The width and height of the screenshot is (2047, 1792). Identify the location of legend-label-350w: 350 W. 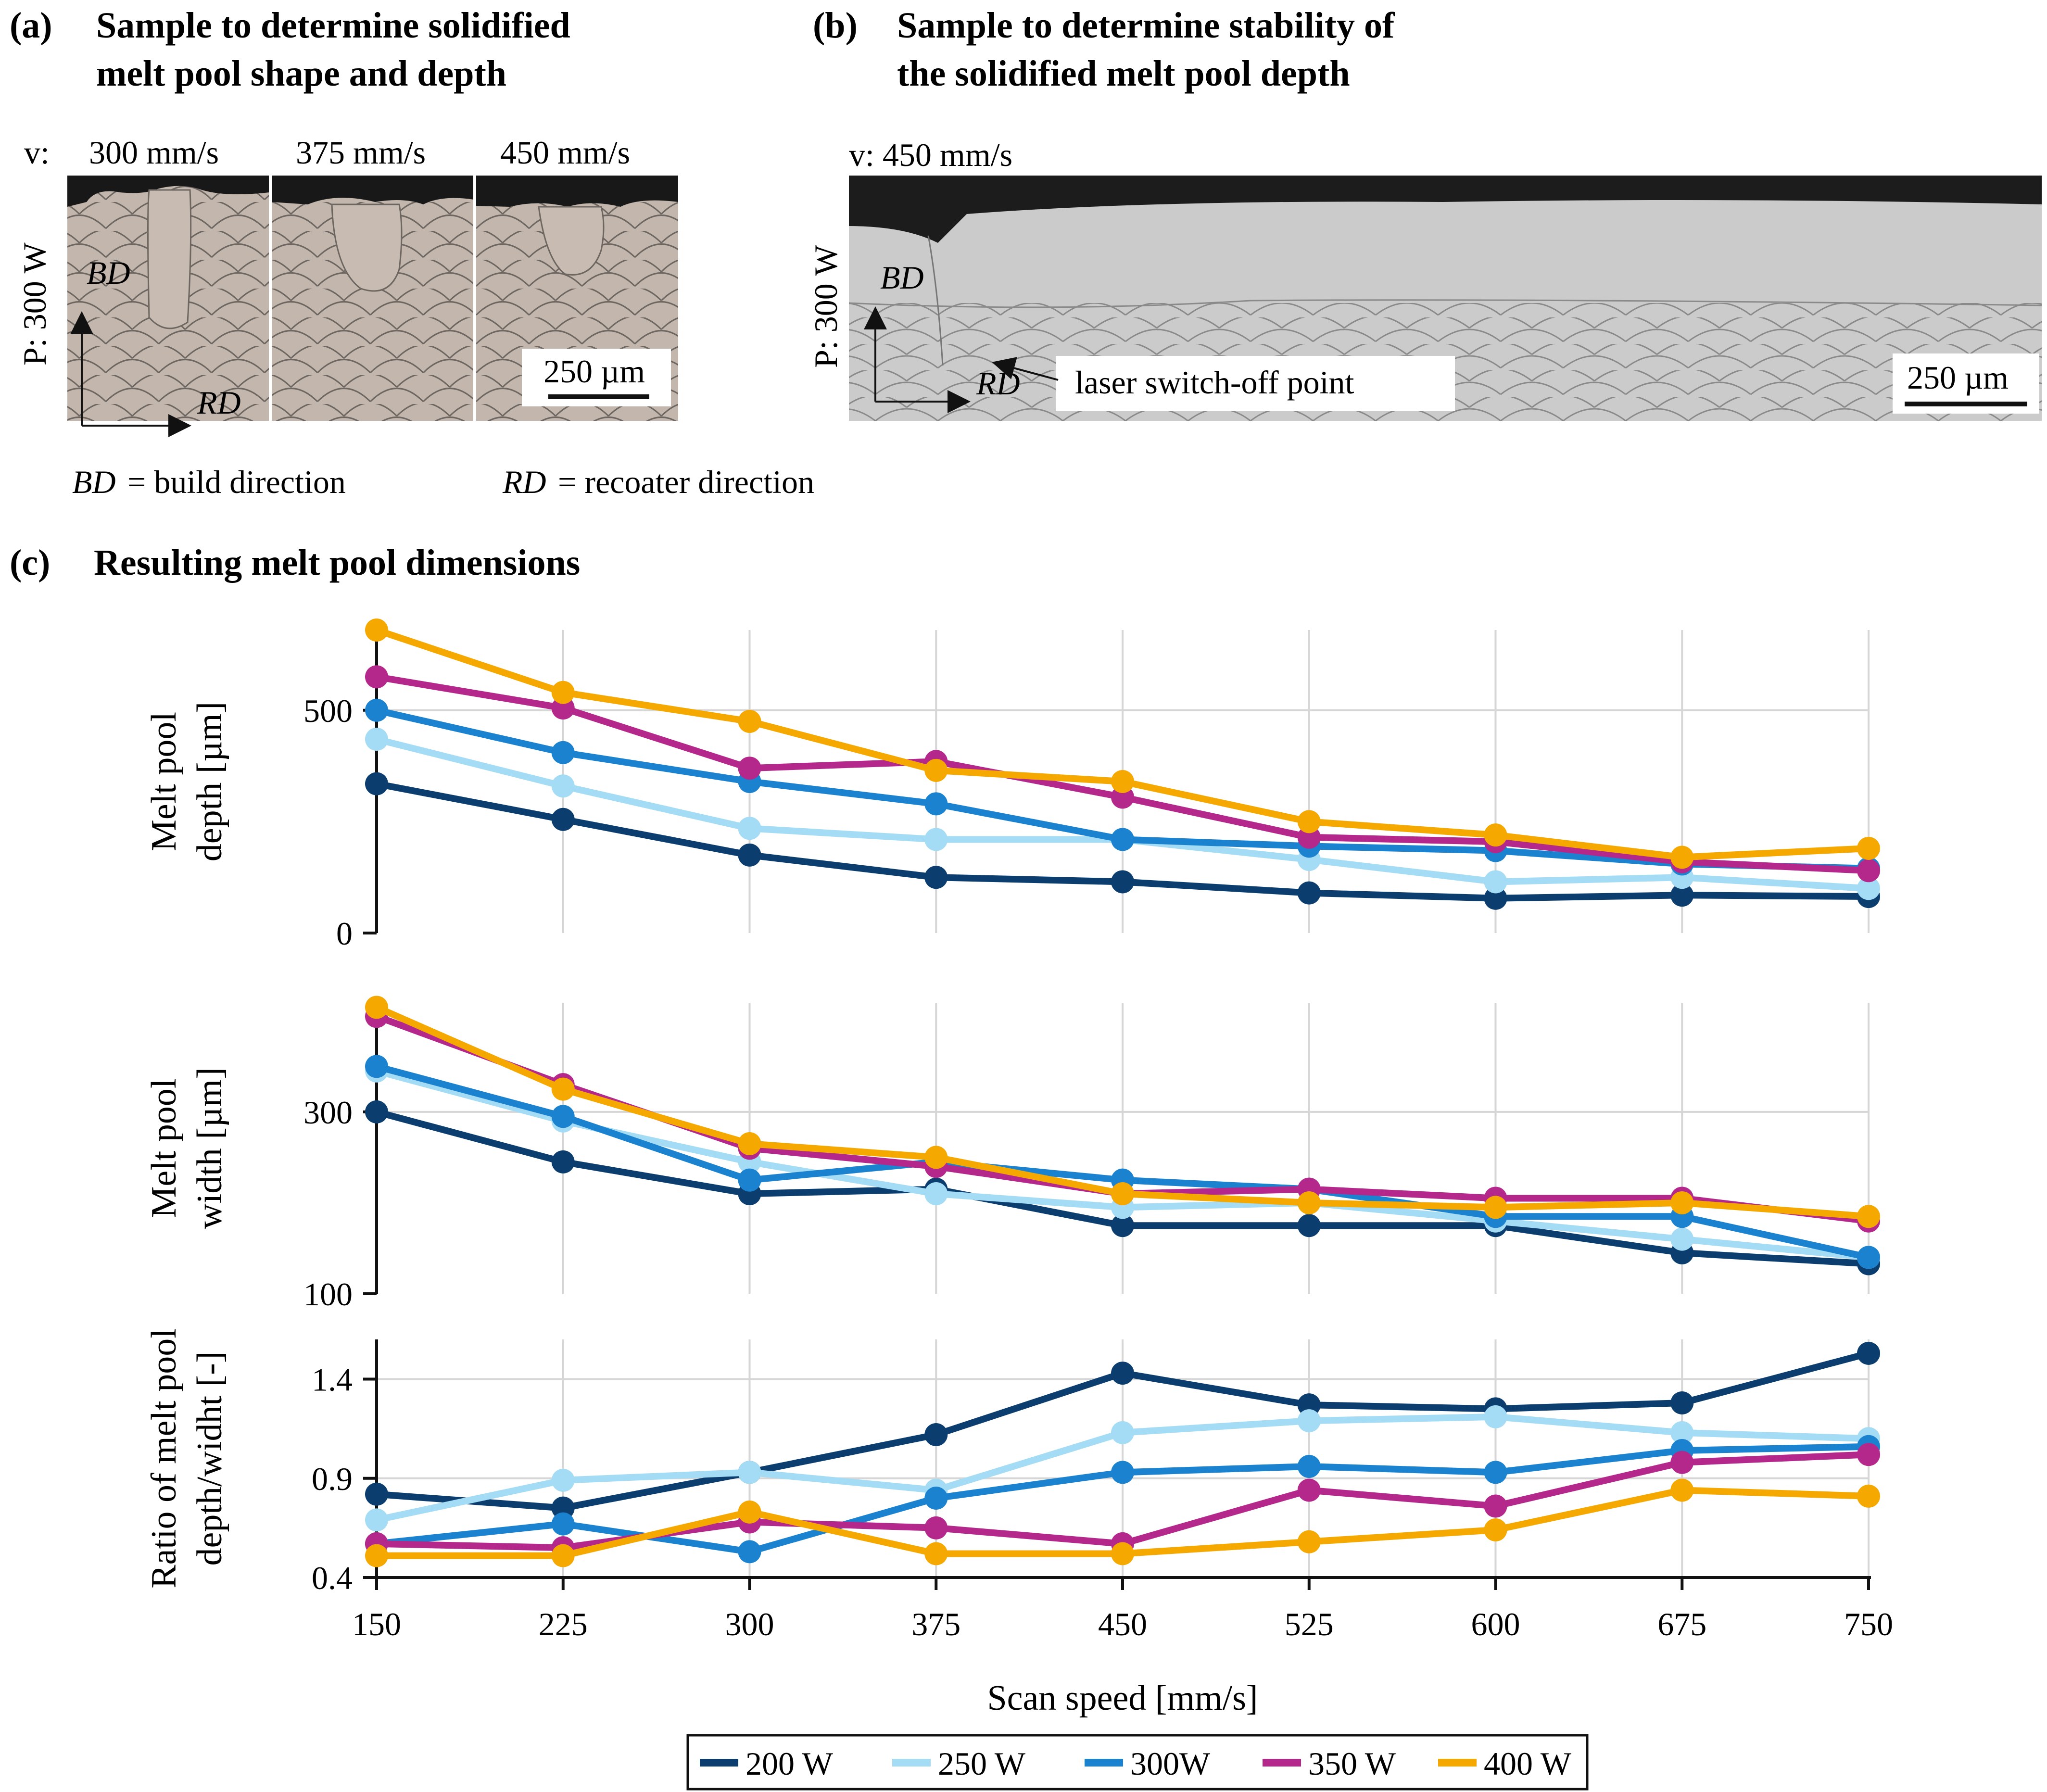
(1352, 1764).